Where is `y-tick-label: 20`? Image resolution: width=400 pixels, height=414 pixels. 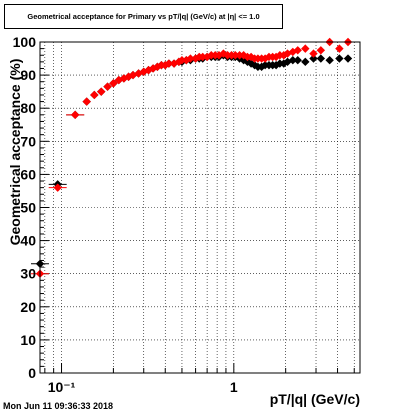
y-tick-label: 20 is located at coordinates (28, 307).